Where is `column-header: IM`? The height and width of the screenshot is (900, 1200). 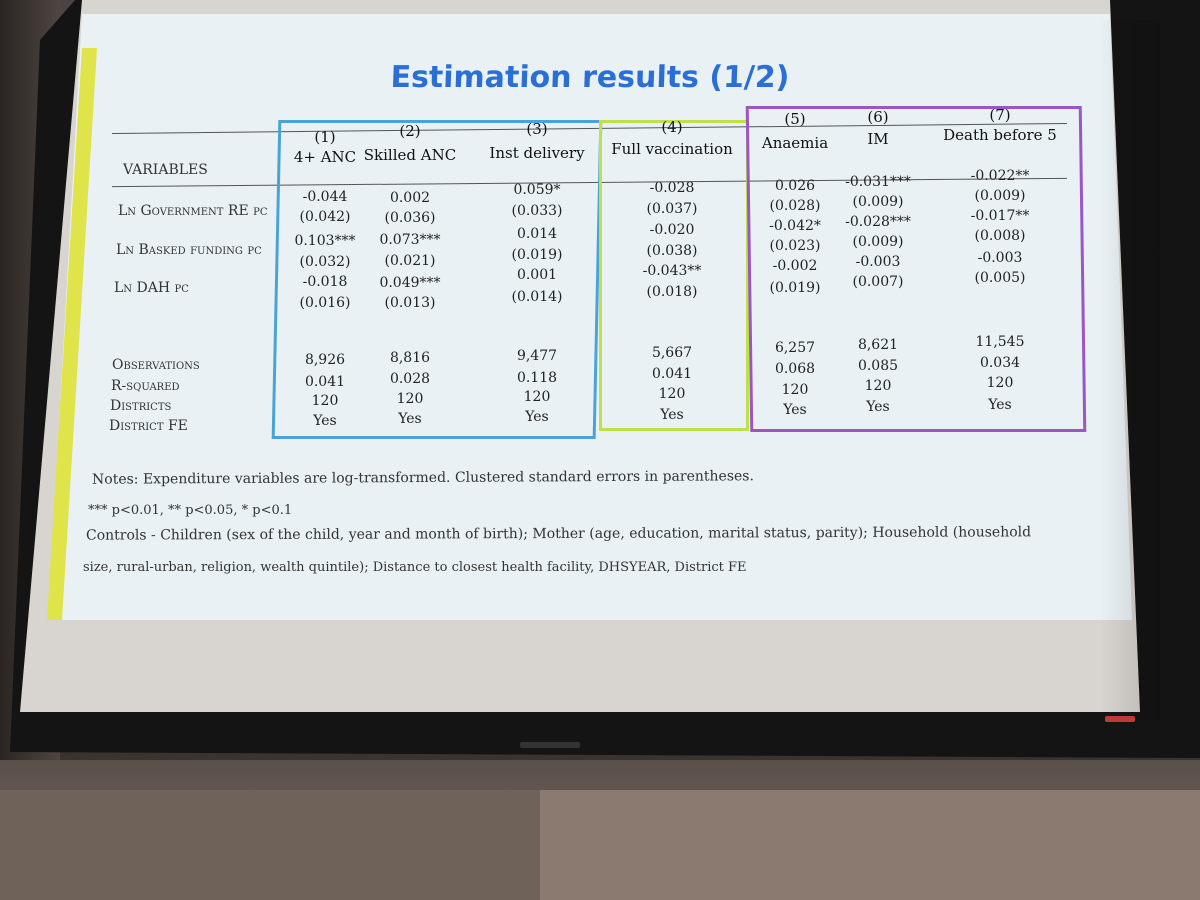
column-header: IM is located at coordinates (878, 139).